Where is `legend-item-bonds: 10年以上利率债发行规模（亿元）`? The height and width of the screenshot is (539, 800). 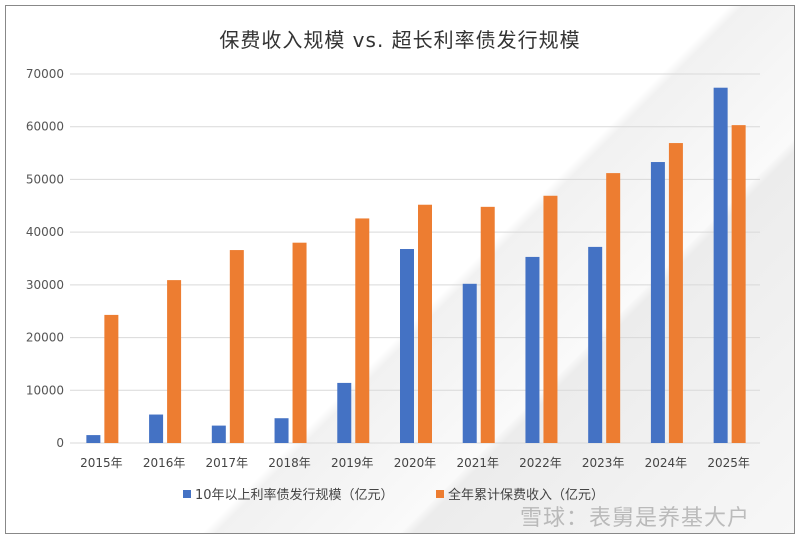
legend-item-bonds: 10年以上利率债发行规模（亿元） is located at coordinates (288, 493).